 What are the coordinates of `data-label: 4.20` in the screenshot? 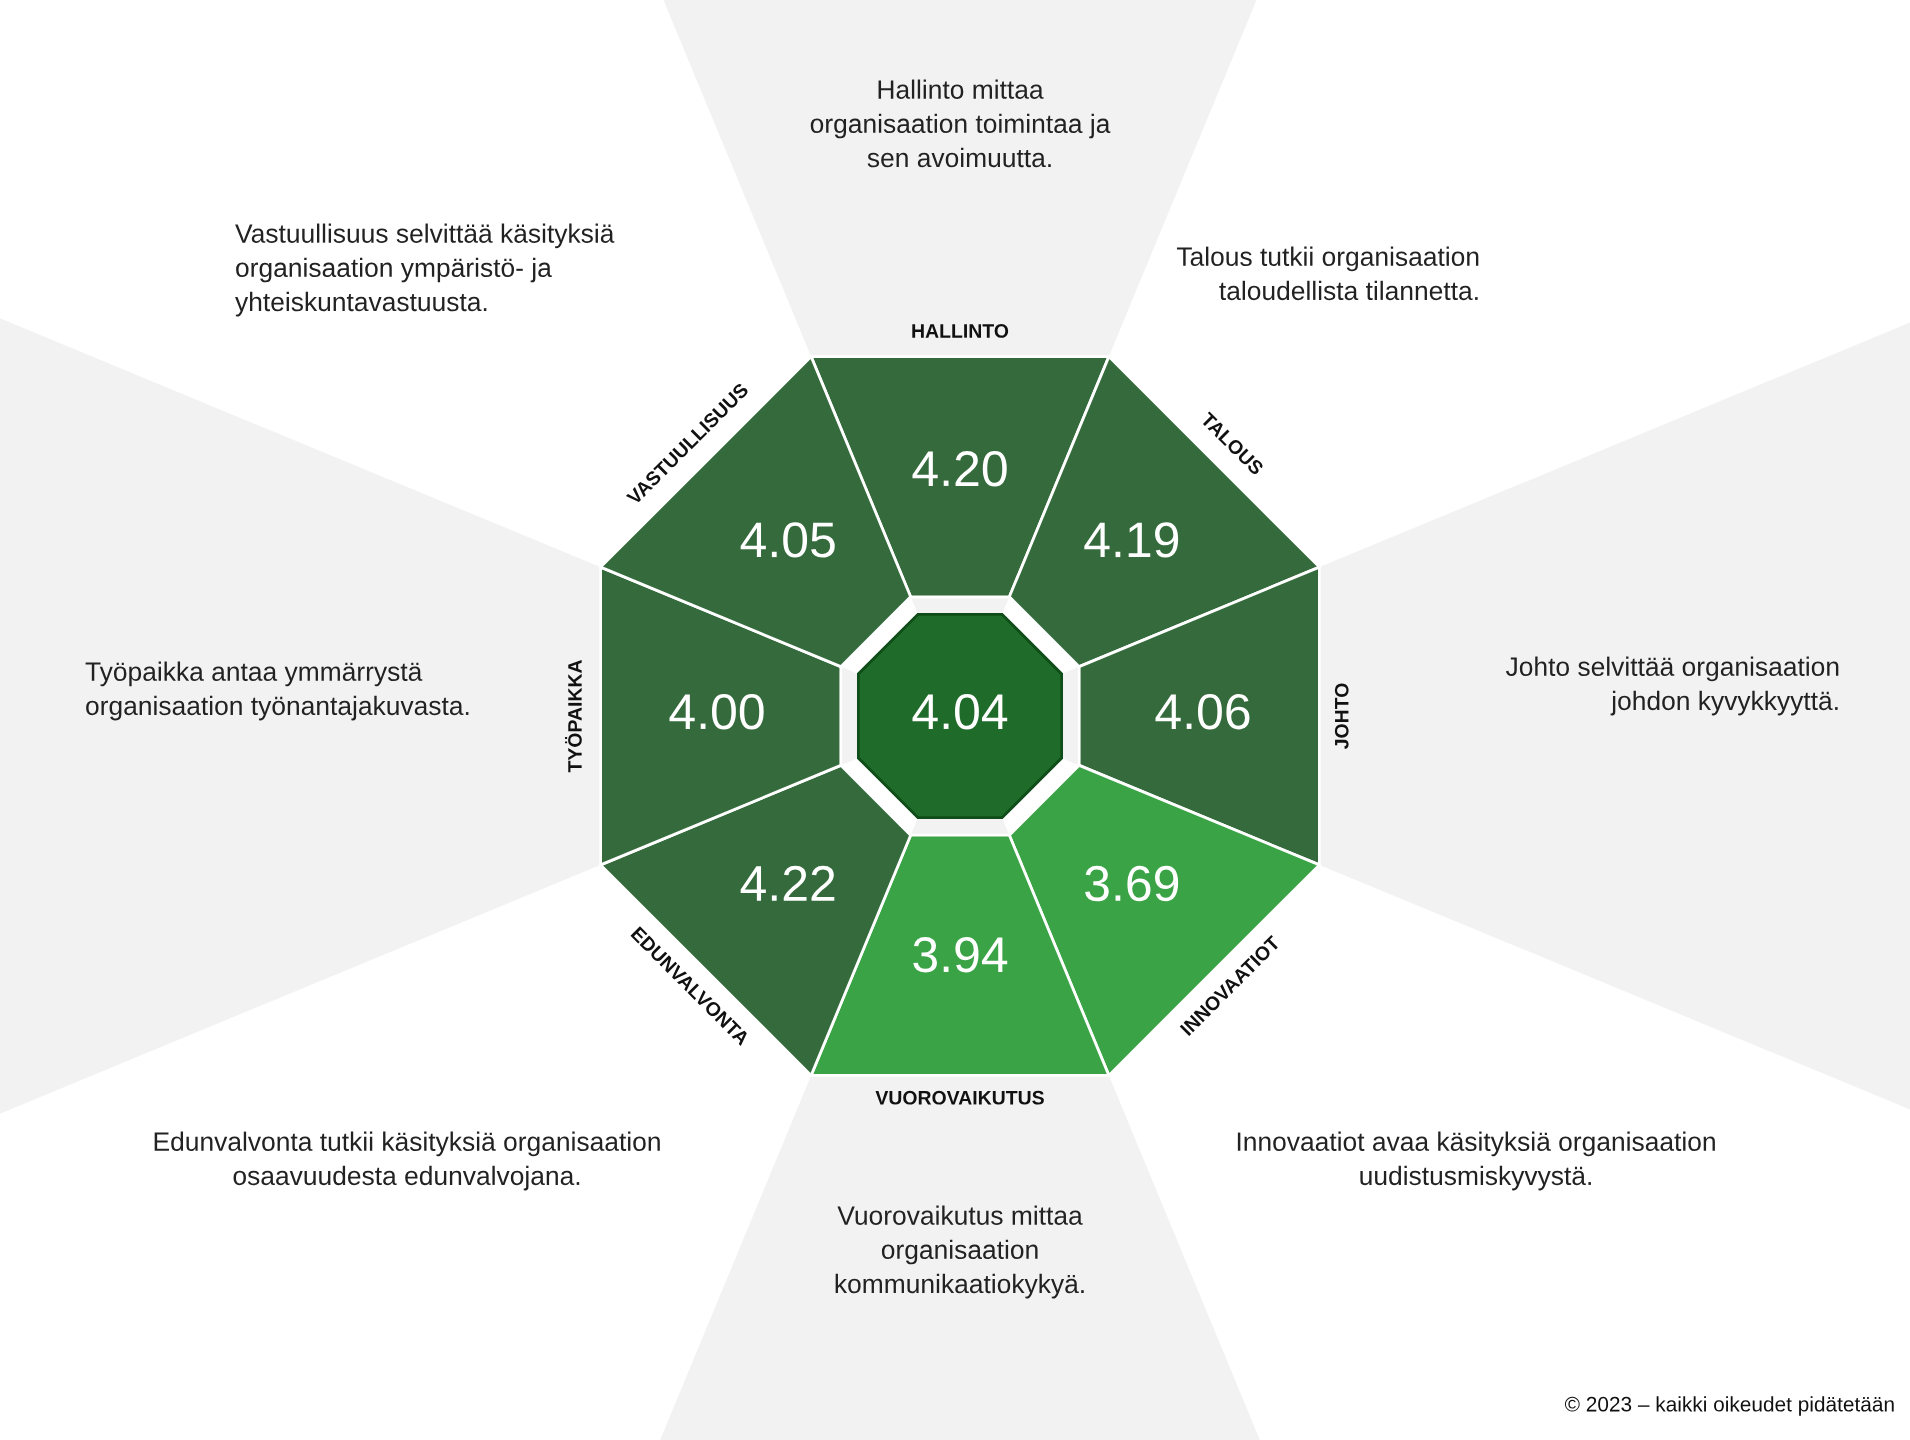 It's located at (959, 469).